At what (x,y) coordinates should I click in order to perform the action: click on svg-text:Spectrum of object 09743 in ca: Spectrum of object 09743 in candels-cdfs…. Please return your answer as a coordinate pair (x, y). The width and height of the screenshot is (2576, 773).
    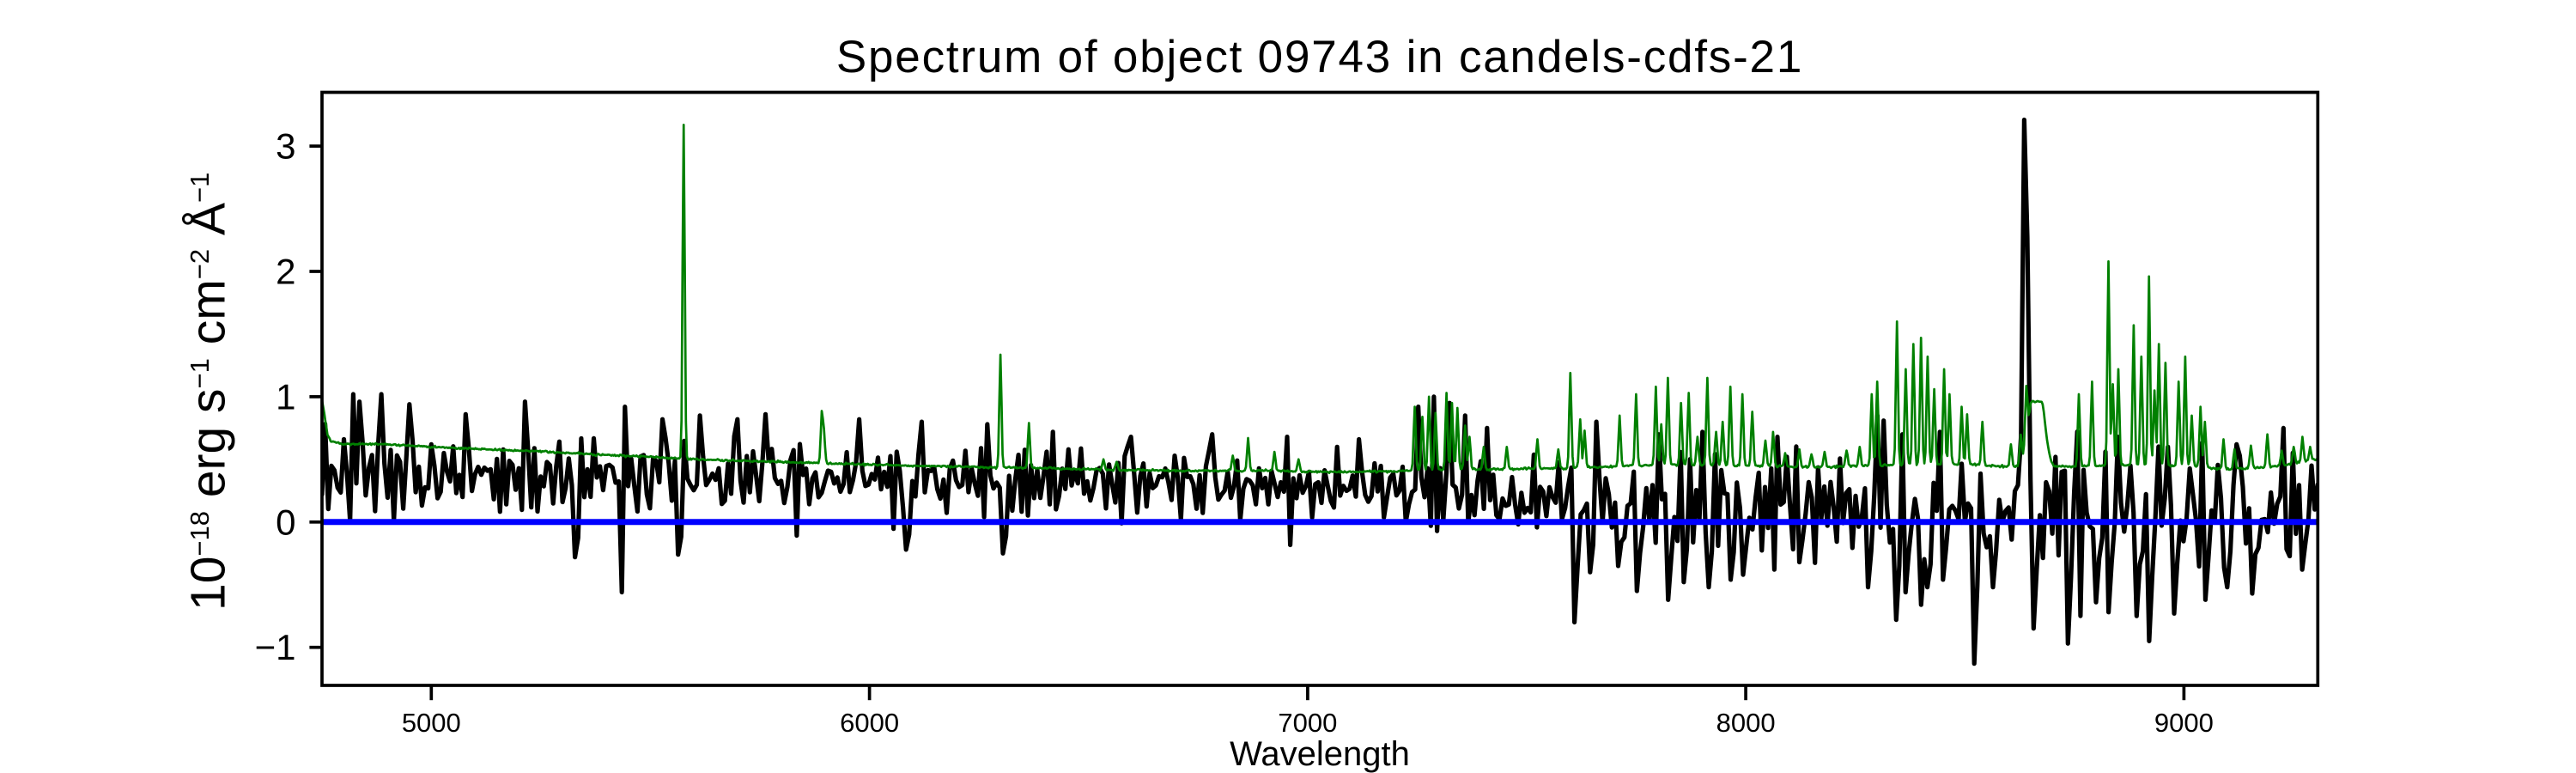
    Looking at the image, I should click on (1319, 57).